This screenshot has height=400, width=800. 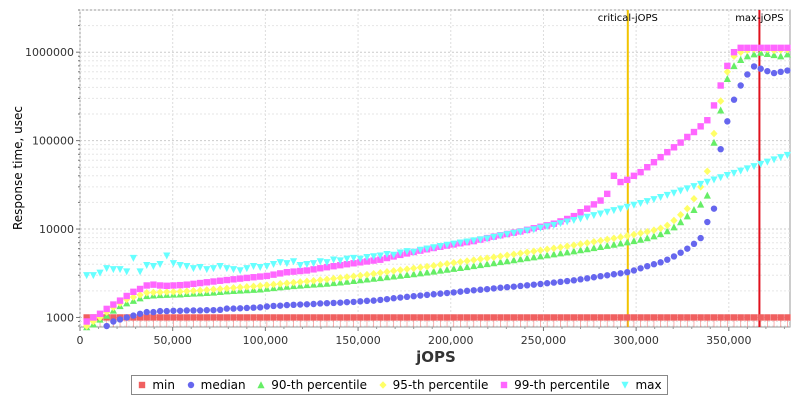 I want to click on legend-item: 99-th percentile, so click(x=554, y=385).